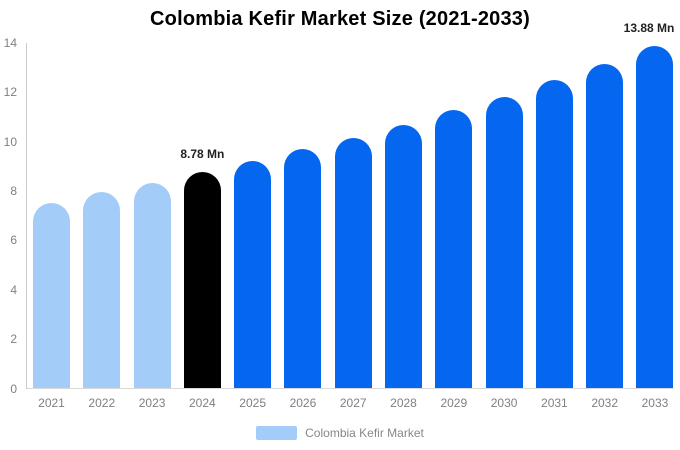  I want to click on x-tick-2032: 2032, so click(605, 403).